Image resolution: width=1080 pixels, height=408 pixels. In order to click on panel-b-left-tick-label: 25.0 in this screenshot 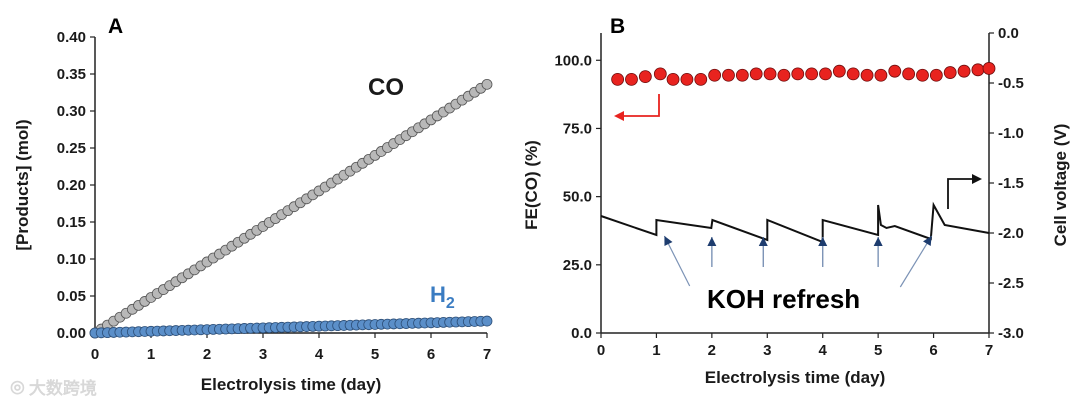, I will do `click(577, 265)`.